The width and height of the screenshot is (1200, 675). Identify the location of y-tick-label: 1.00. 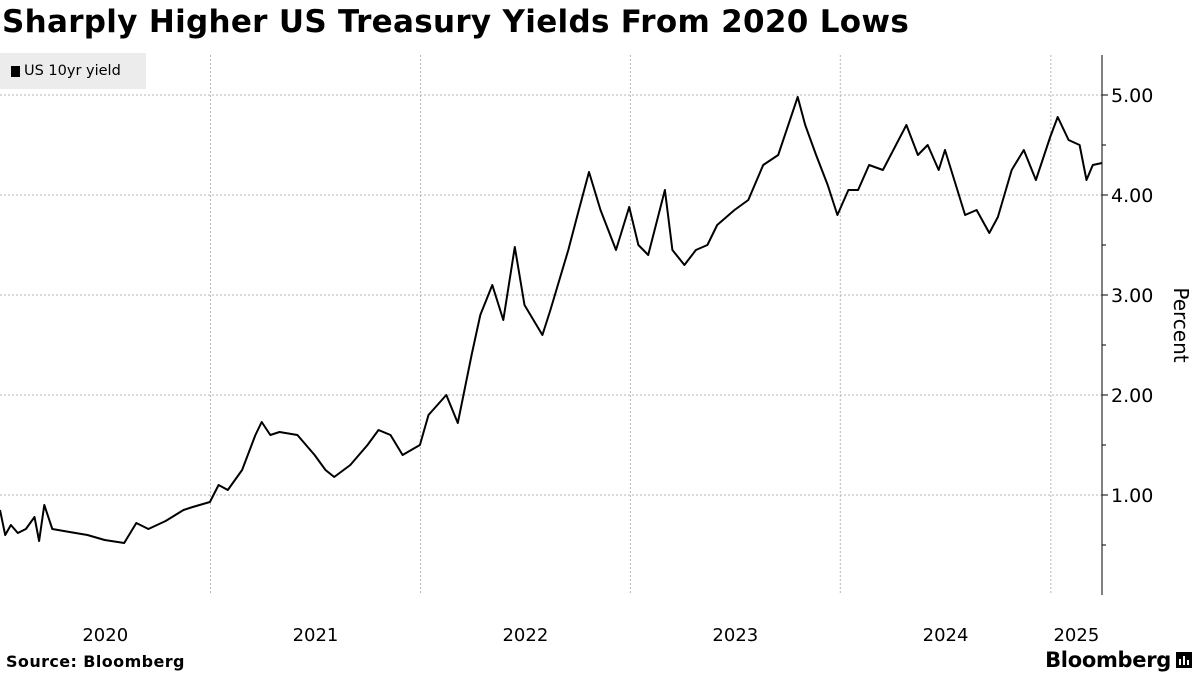
(1132, 496).